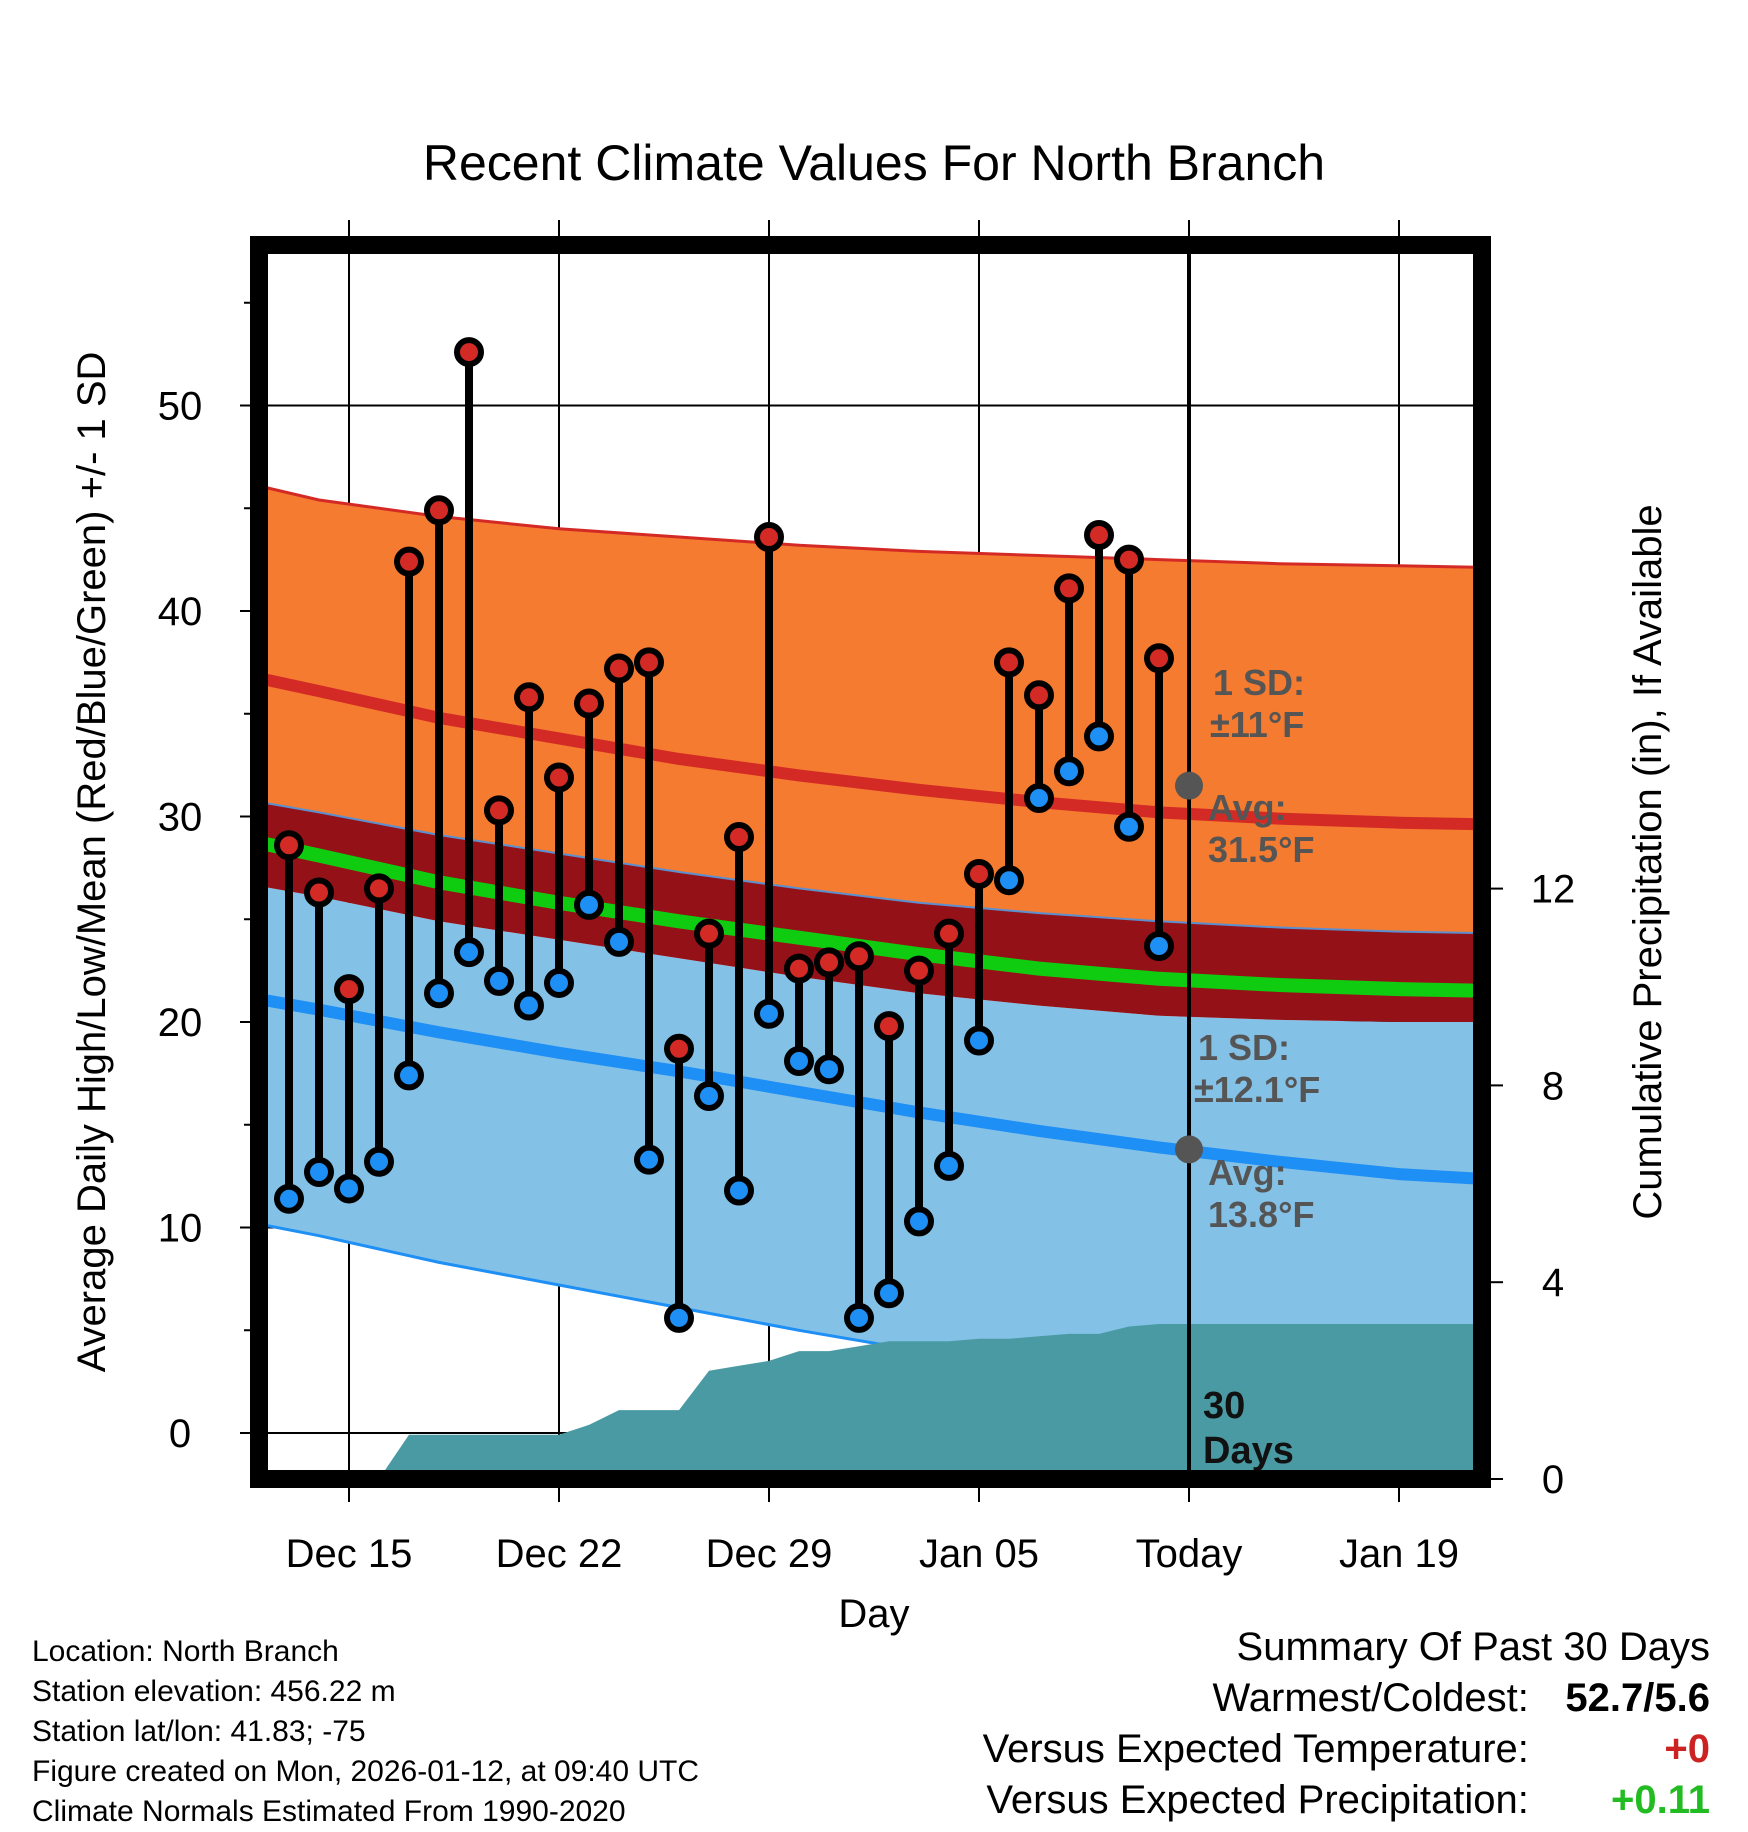 This screenshot has height=1832, width=1748. I want to click on x-tick-label: Jan 05, so click(979, 1554).